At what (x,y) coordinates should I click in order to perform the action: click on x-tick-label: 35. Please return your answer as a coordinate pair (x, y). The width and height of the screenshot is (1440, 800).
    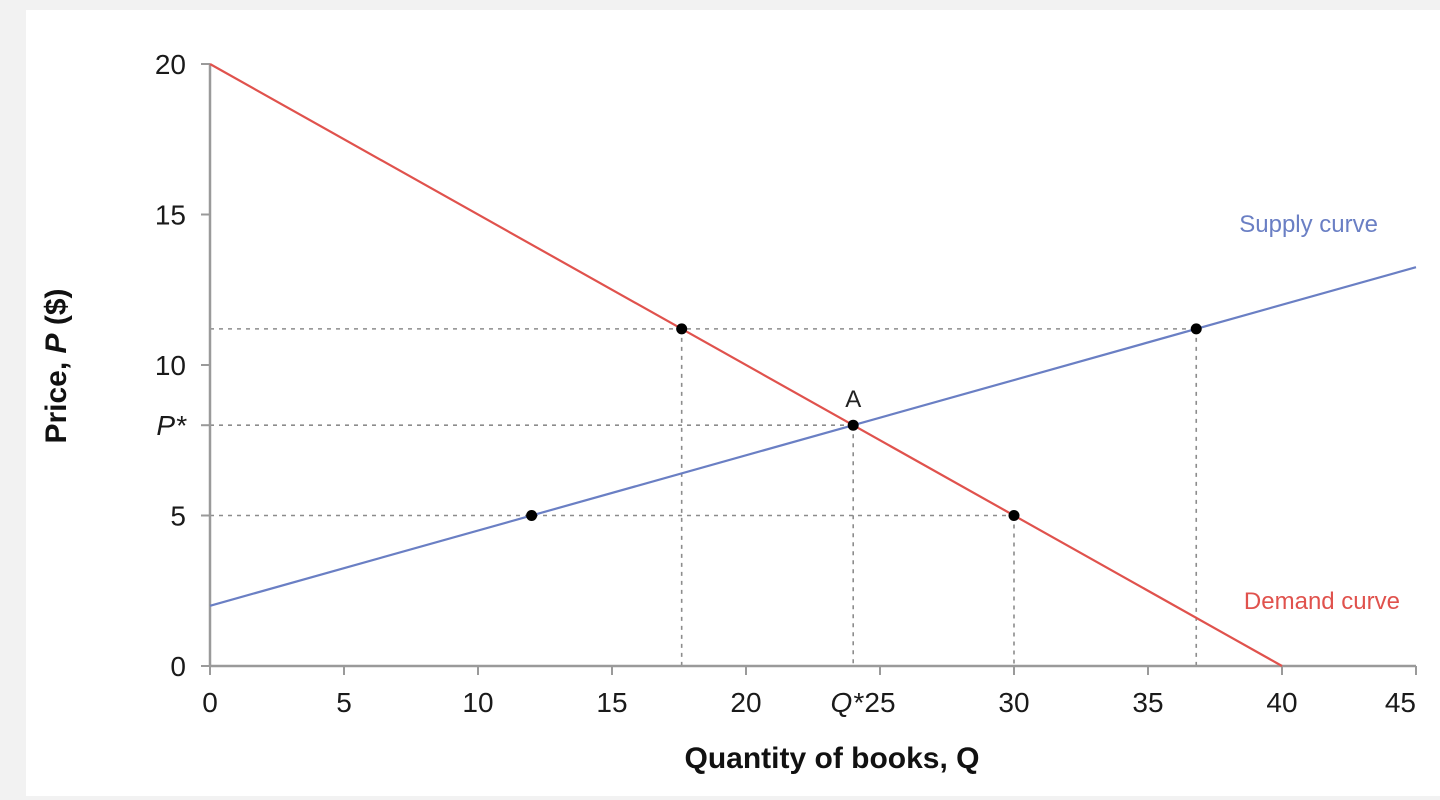
    Looking at the image, I should click on (1147, 702).